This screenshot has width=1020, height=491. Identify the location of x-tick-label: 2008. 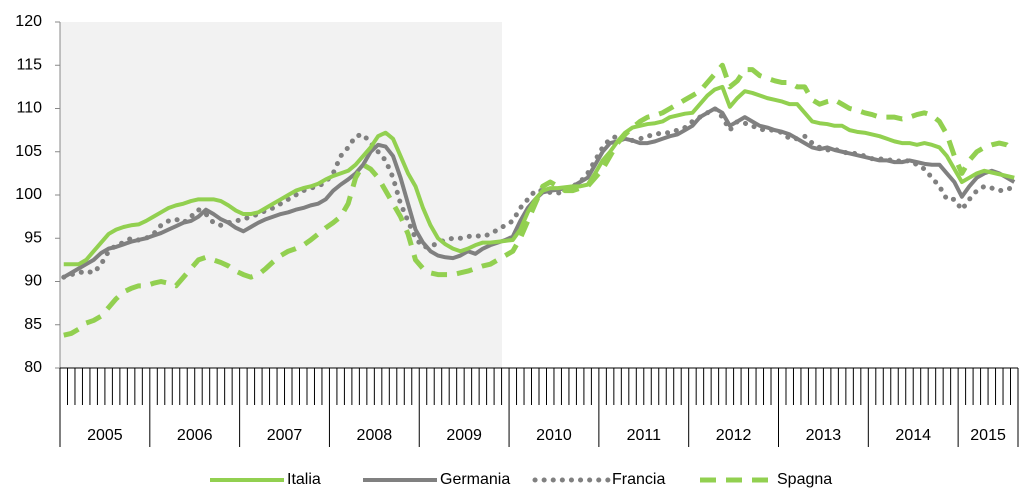
(375, 435).